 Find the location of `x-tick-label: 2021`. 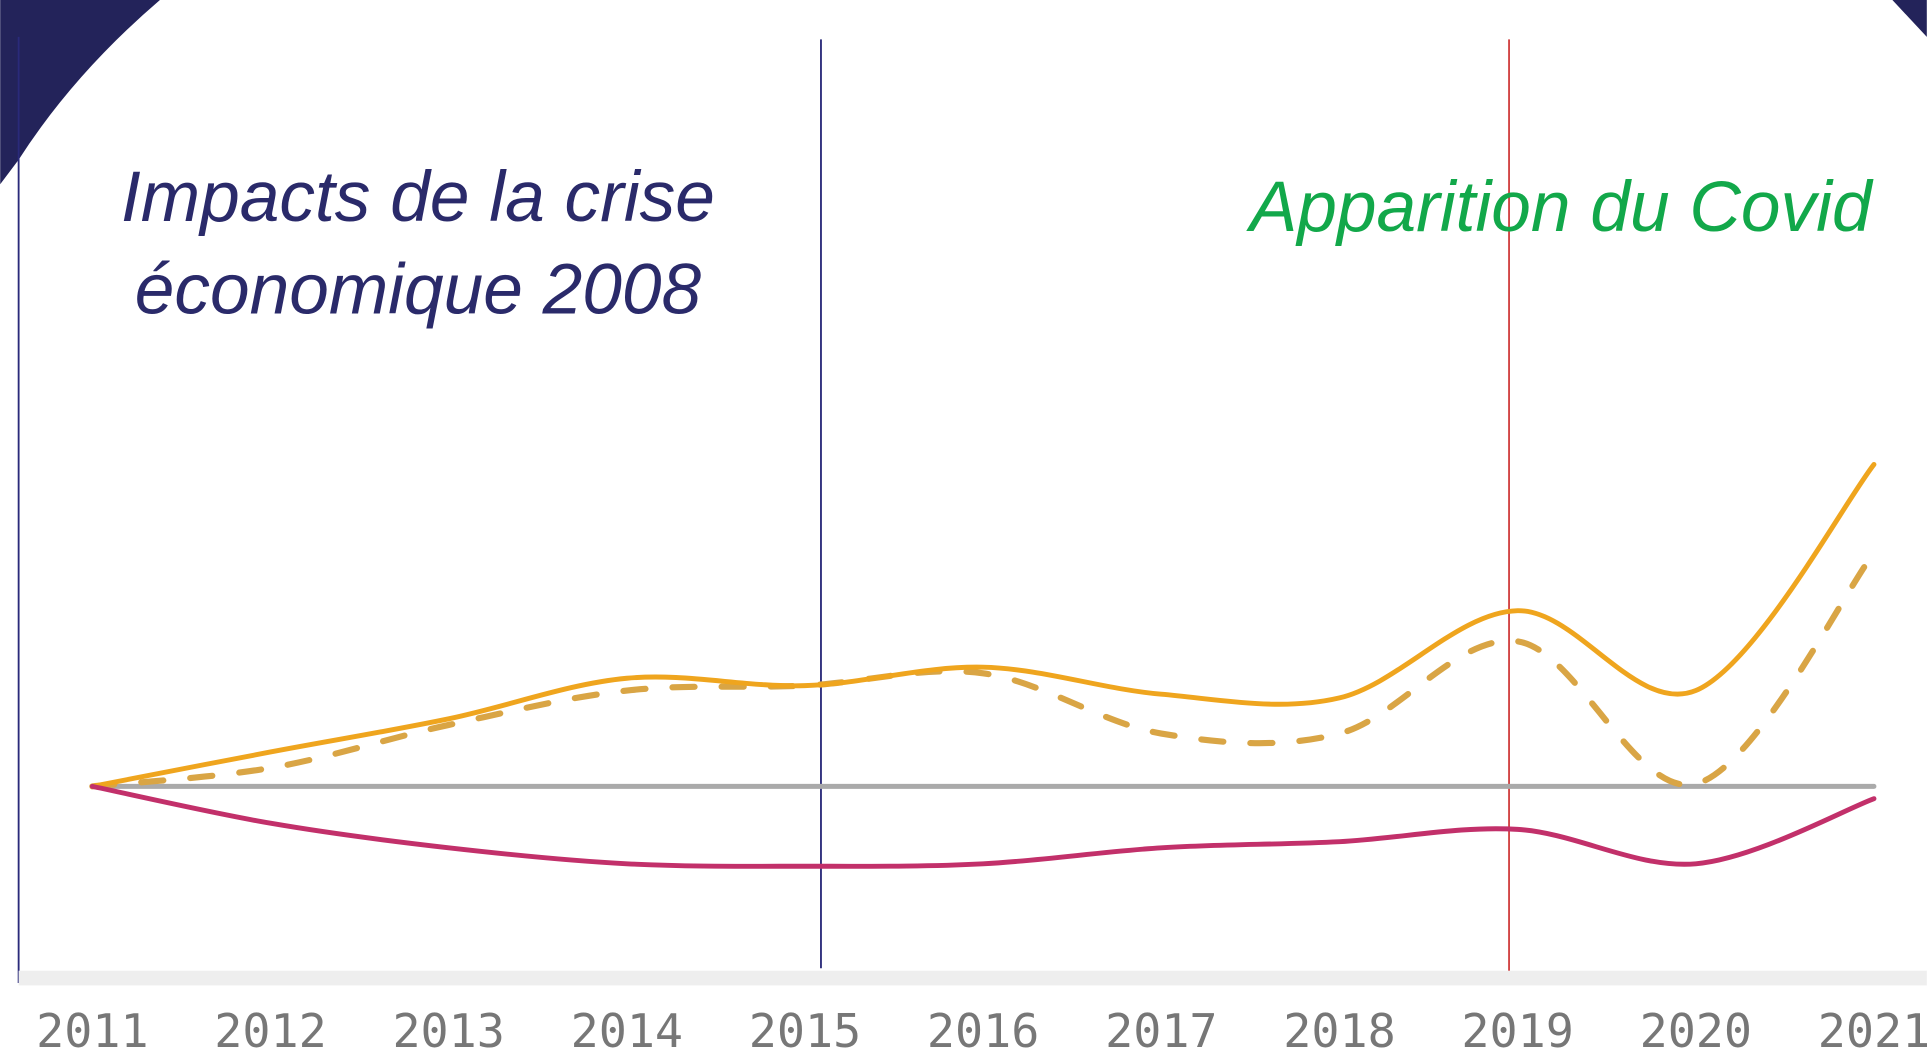

x-tick-label: 2021 is located at coordinates (1872, 1029).